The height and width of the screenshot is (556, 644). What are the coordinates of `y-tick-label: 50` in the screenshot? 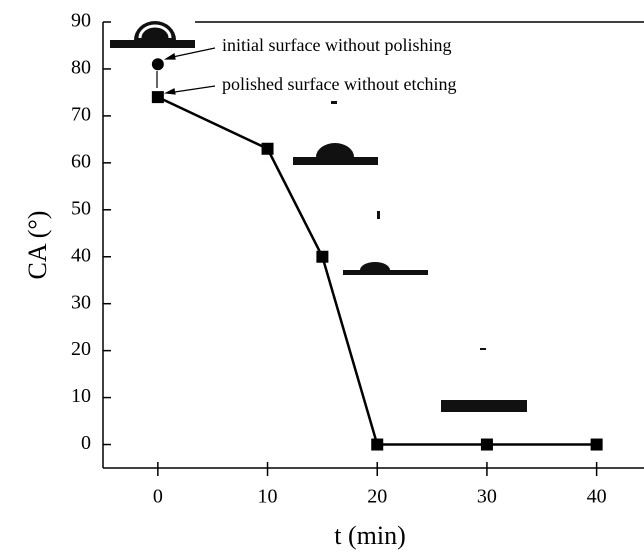 It's located at (81, 208).